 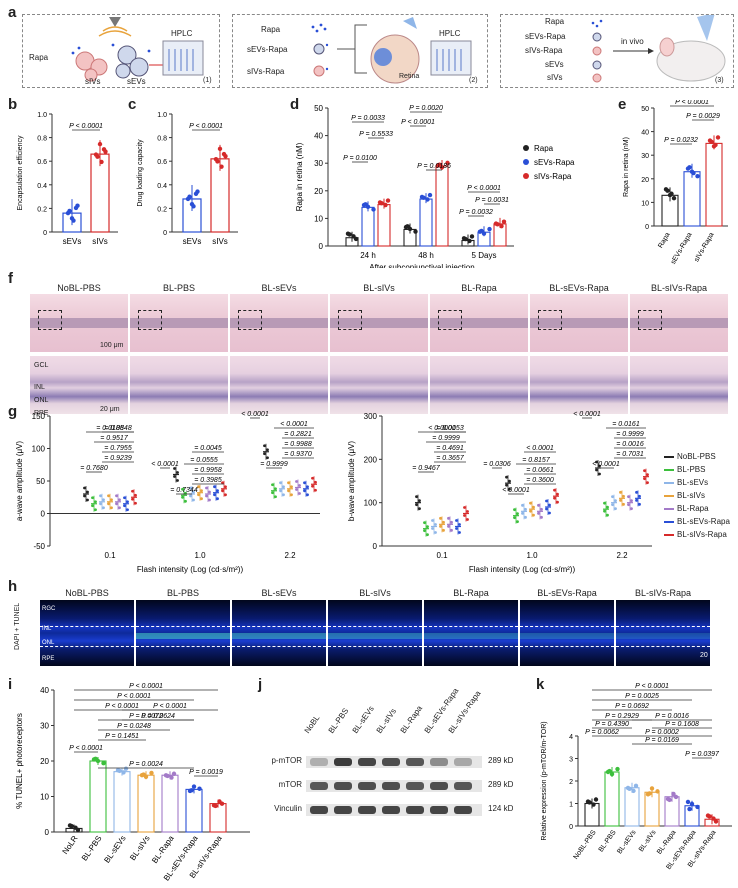 What do you see at coordinates (391, 50) in the screenshot?
I see `schematic-2-drawing` at bounding box center [391, 50].